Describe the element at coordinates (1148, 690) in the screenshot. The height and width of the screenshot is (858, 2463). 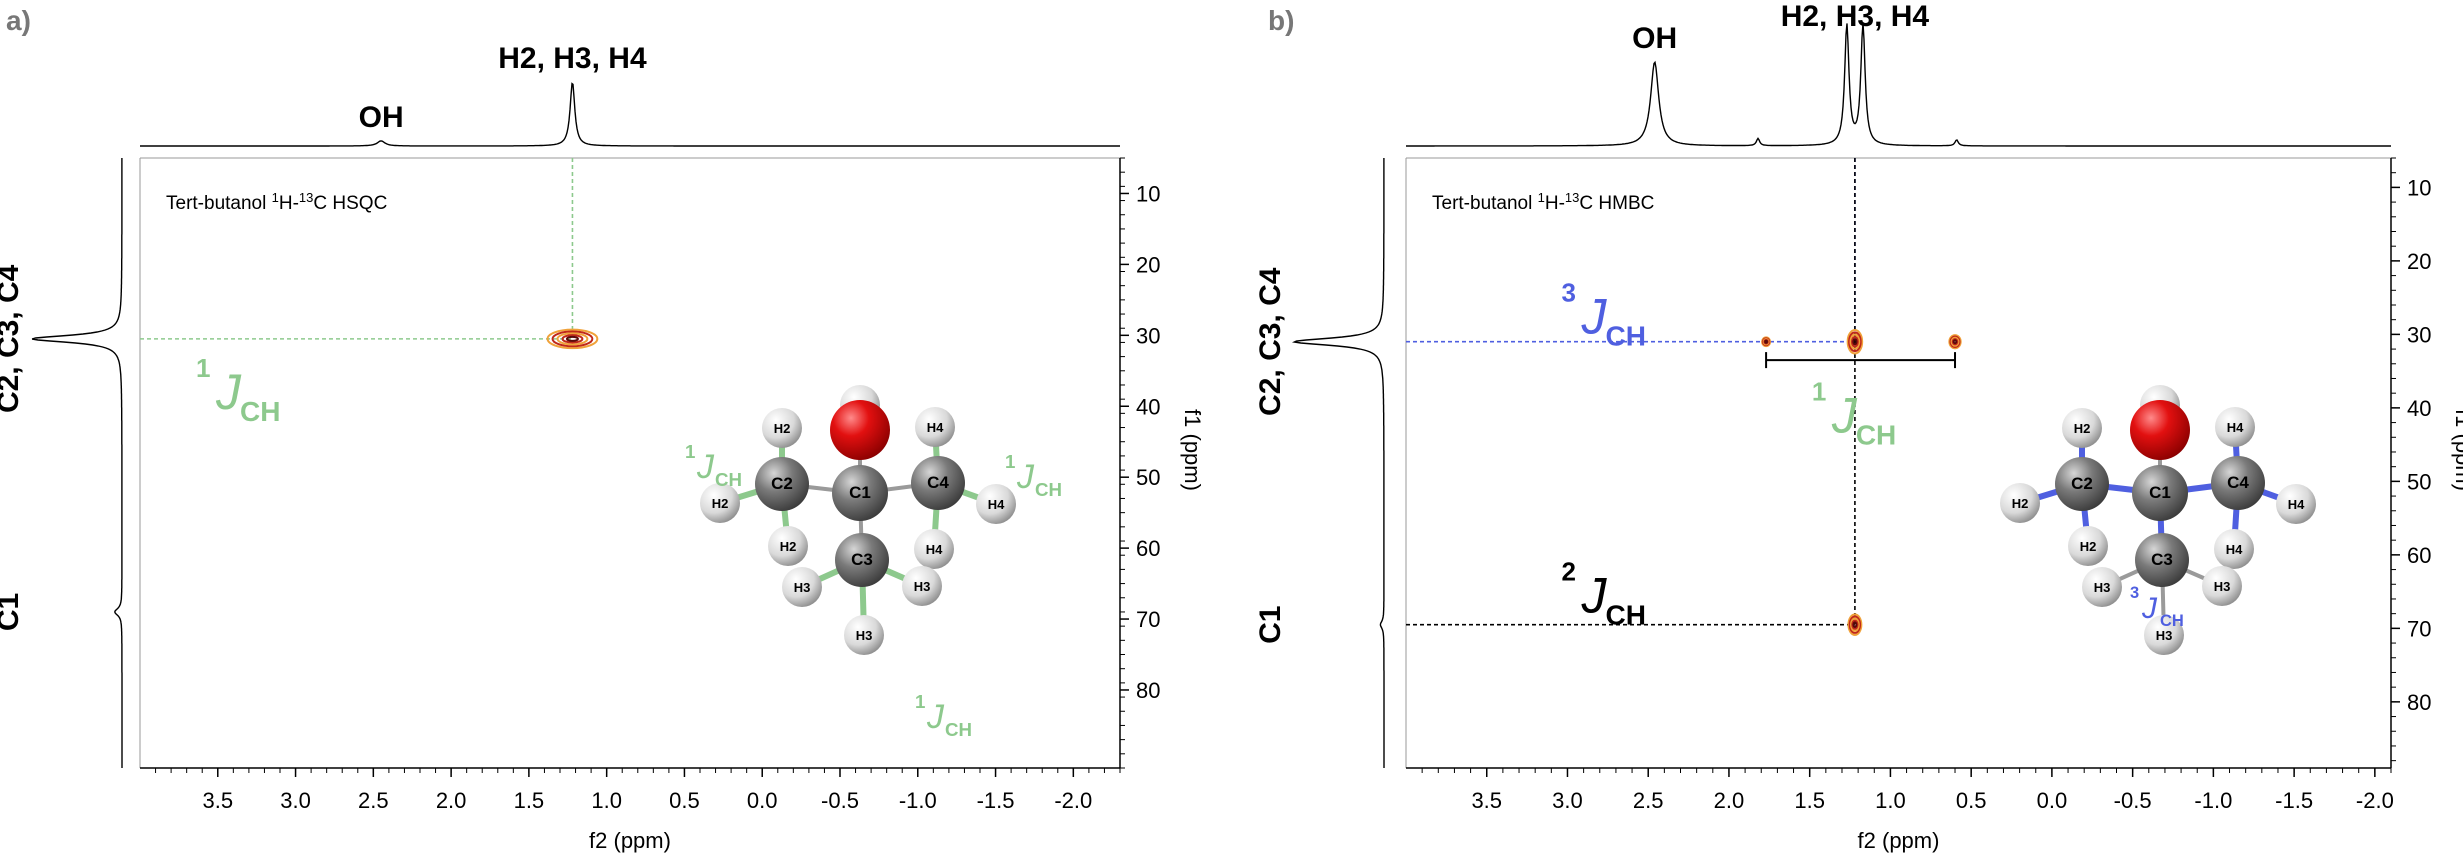
I see `y-tick-label: 80` at that location.